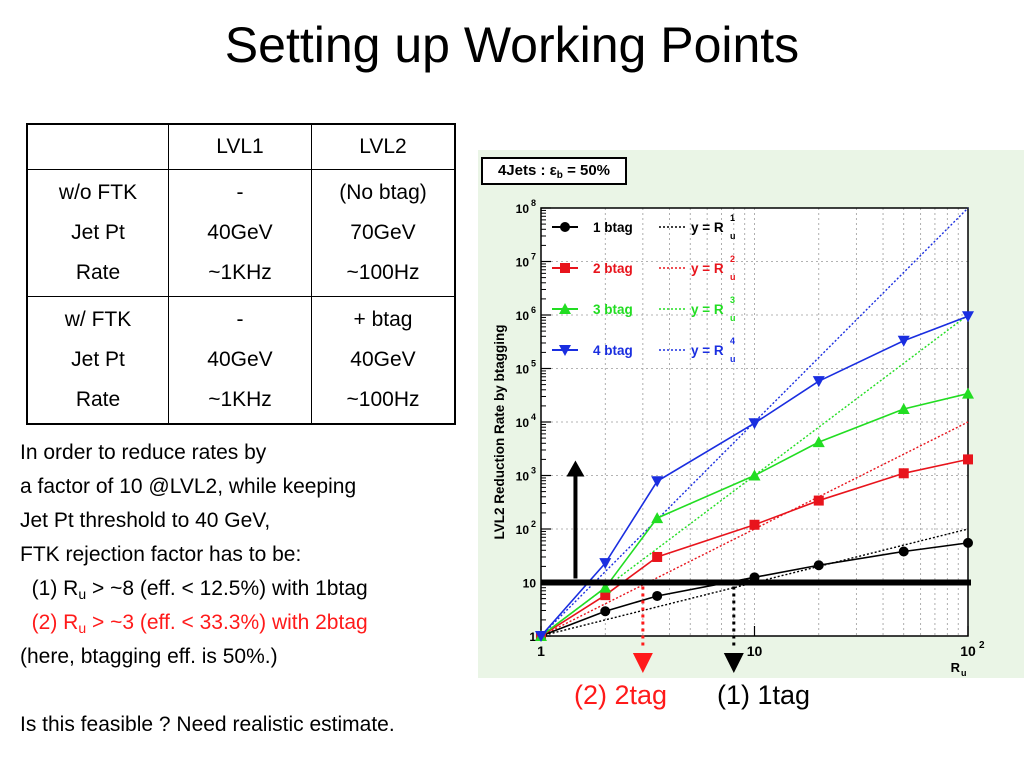 Image resolution: width=1024 pixels, height=768 pixels. I want to click on cell-value: + btag, so click(383, 319).